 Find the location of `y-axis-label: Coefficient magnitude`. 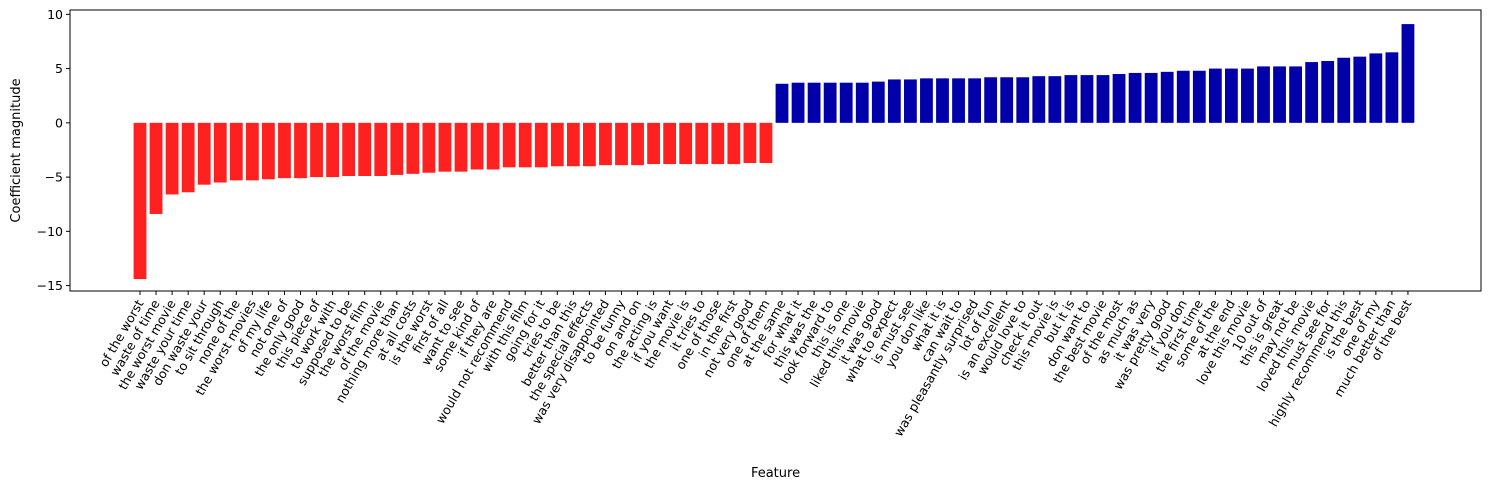

y-axis-label: Coefficient magnitude is located at coordinates (16, 150).